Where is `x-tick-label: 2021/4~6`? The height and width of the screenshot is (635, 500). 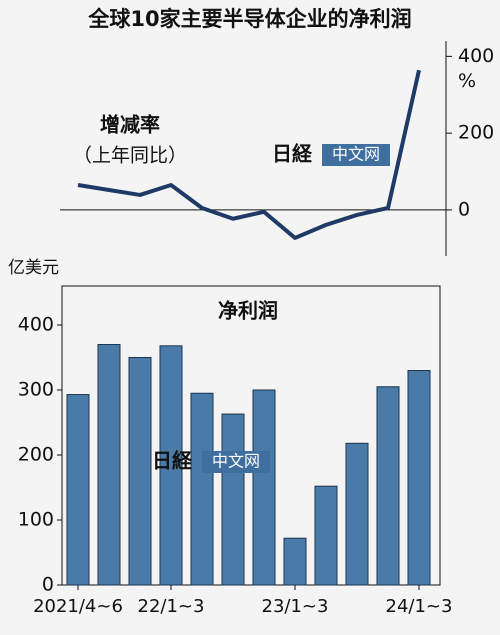 x-tick-label: 2021/4~6 is located at coordinates (78, 606).